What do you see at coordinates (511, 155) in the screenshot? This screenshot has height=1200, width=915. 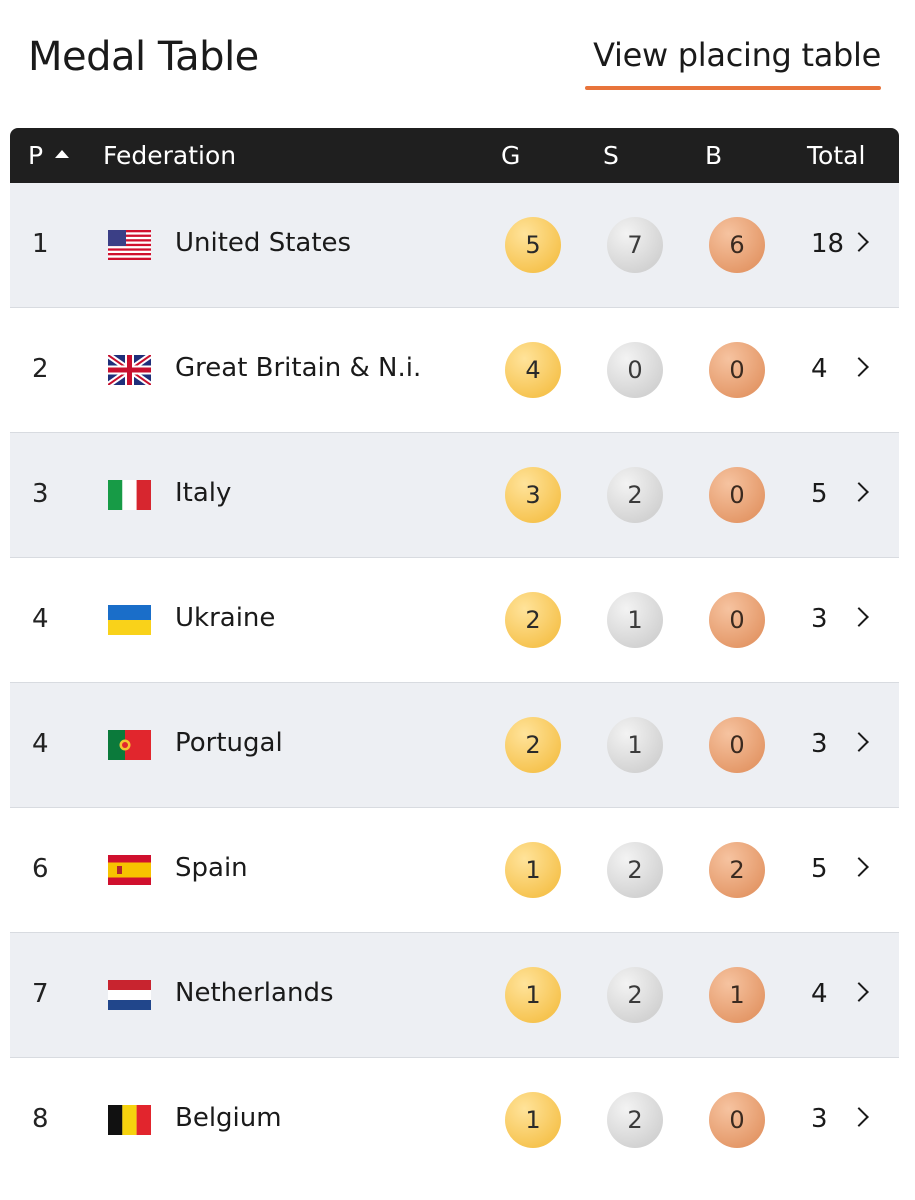 I see `gold-column-header: G` at bounding box center [511, 155].